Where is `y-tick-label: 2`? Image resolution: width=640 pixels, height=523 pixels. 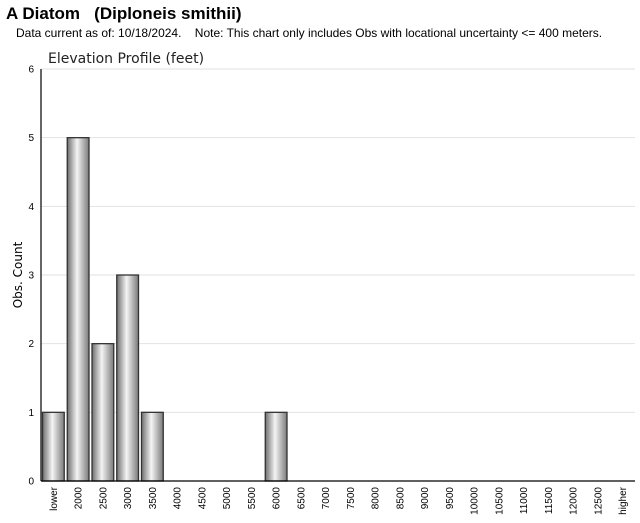 y-tick-label: 2 is located at coordinates (31, 344).